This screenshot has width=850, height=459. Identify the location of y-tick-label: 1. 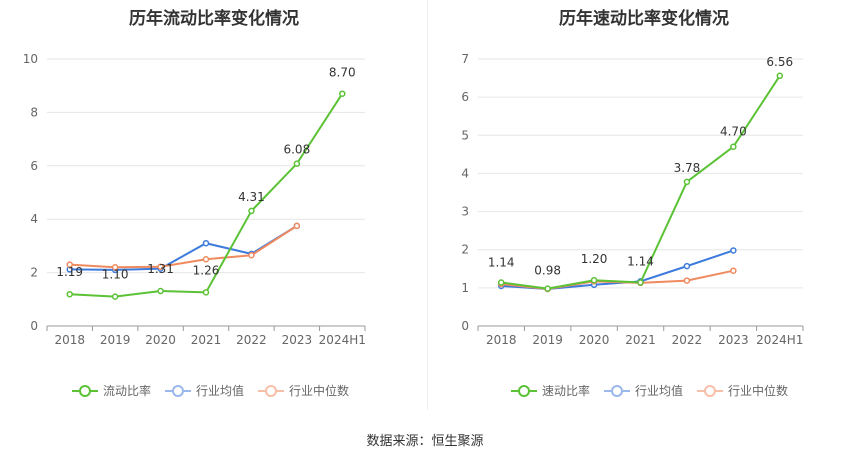
(465, 288).